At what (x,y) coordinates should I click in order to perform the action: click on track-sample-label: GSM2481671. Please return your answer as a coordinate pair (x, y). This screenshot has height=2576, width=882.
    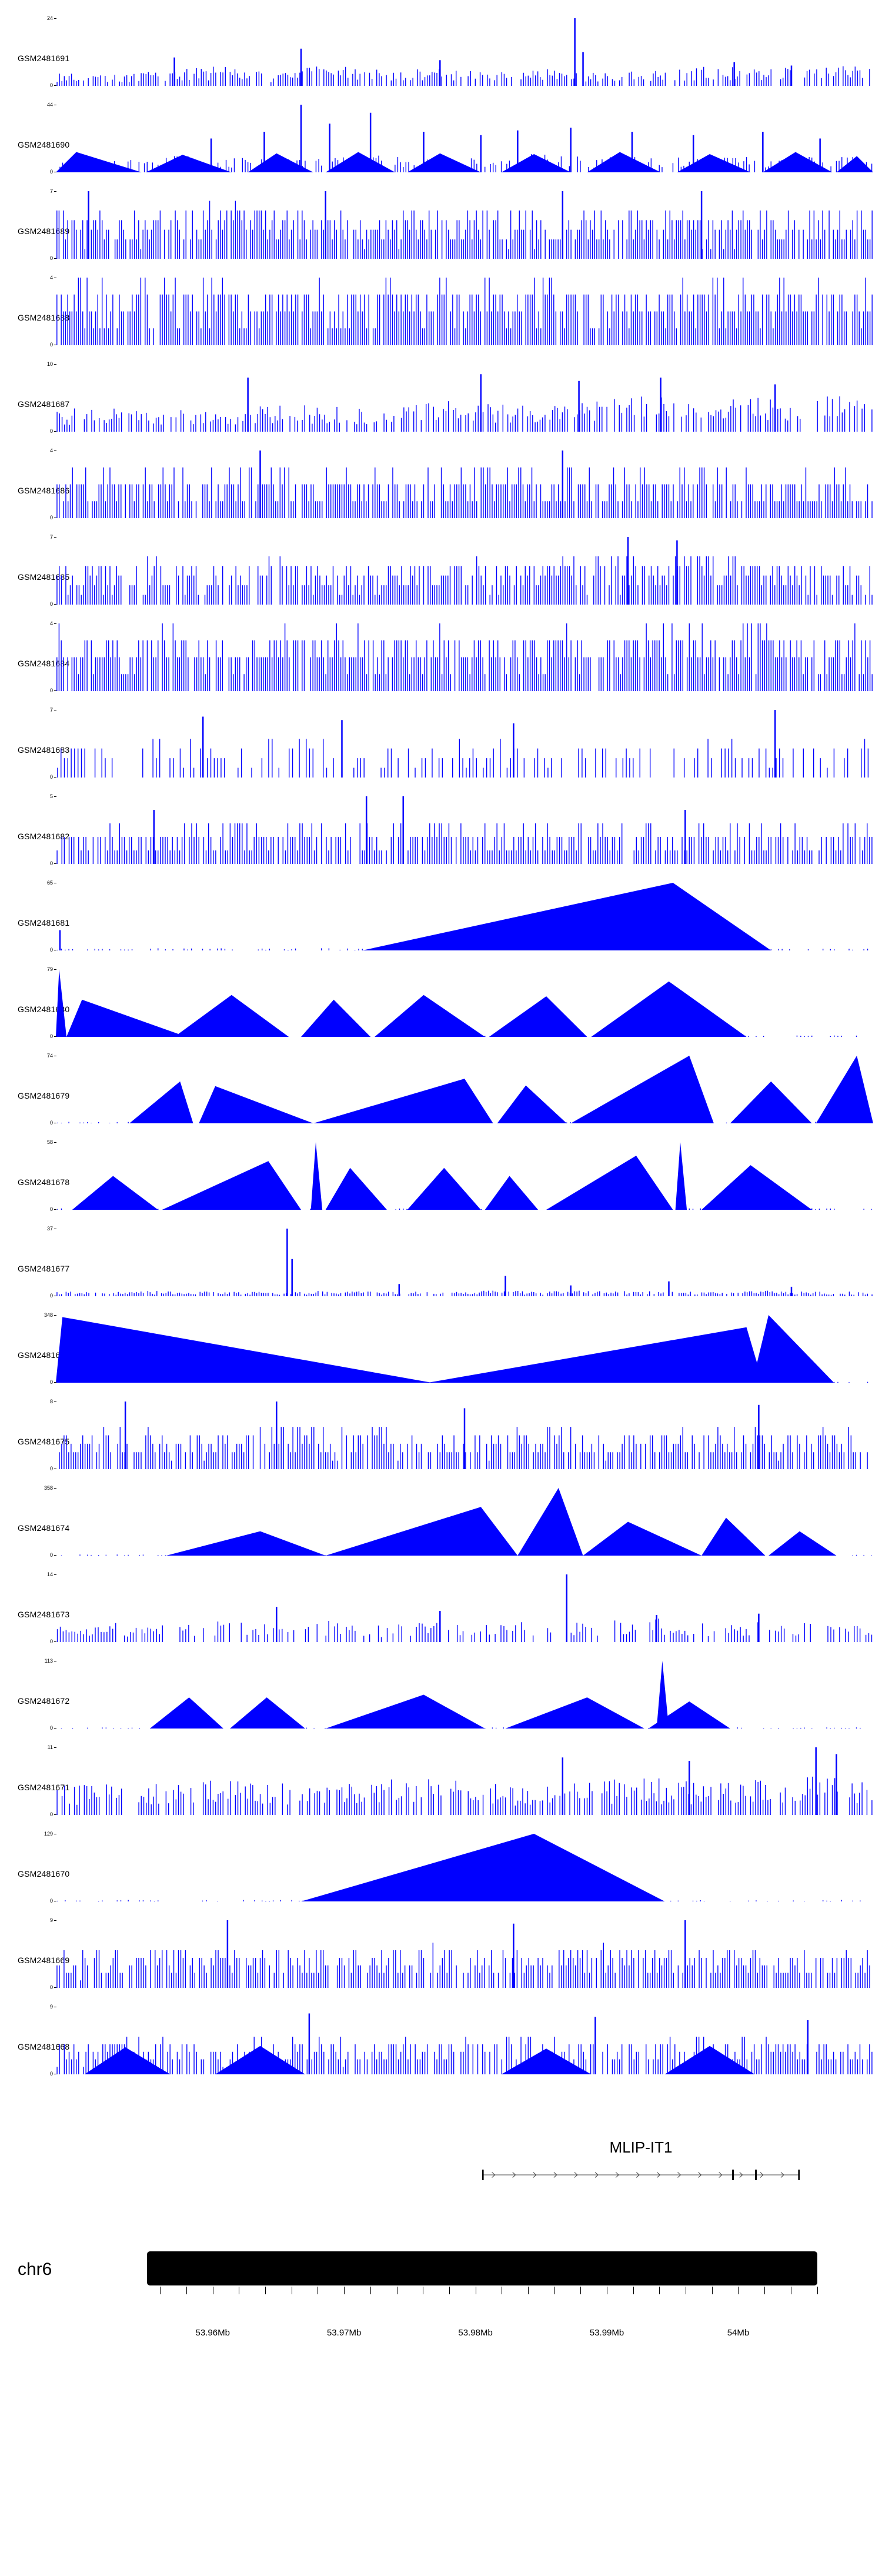
    Looking at the image, I should click on (44, 1787).